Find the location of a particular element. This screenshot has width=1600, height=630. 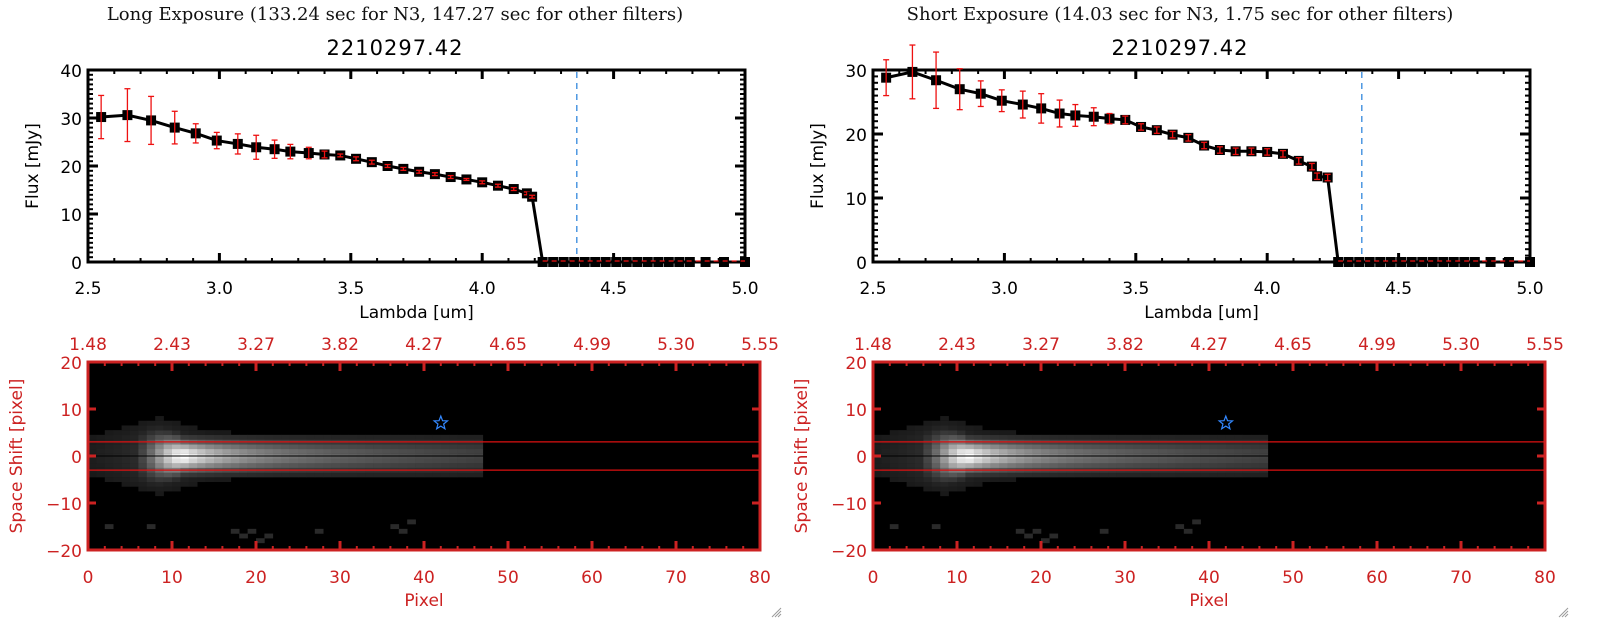

x-tick-label: 3.0 is located at coordinates (219, 289).